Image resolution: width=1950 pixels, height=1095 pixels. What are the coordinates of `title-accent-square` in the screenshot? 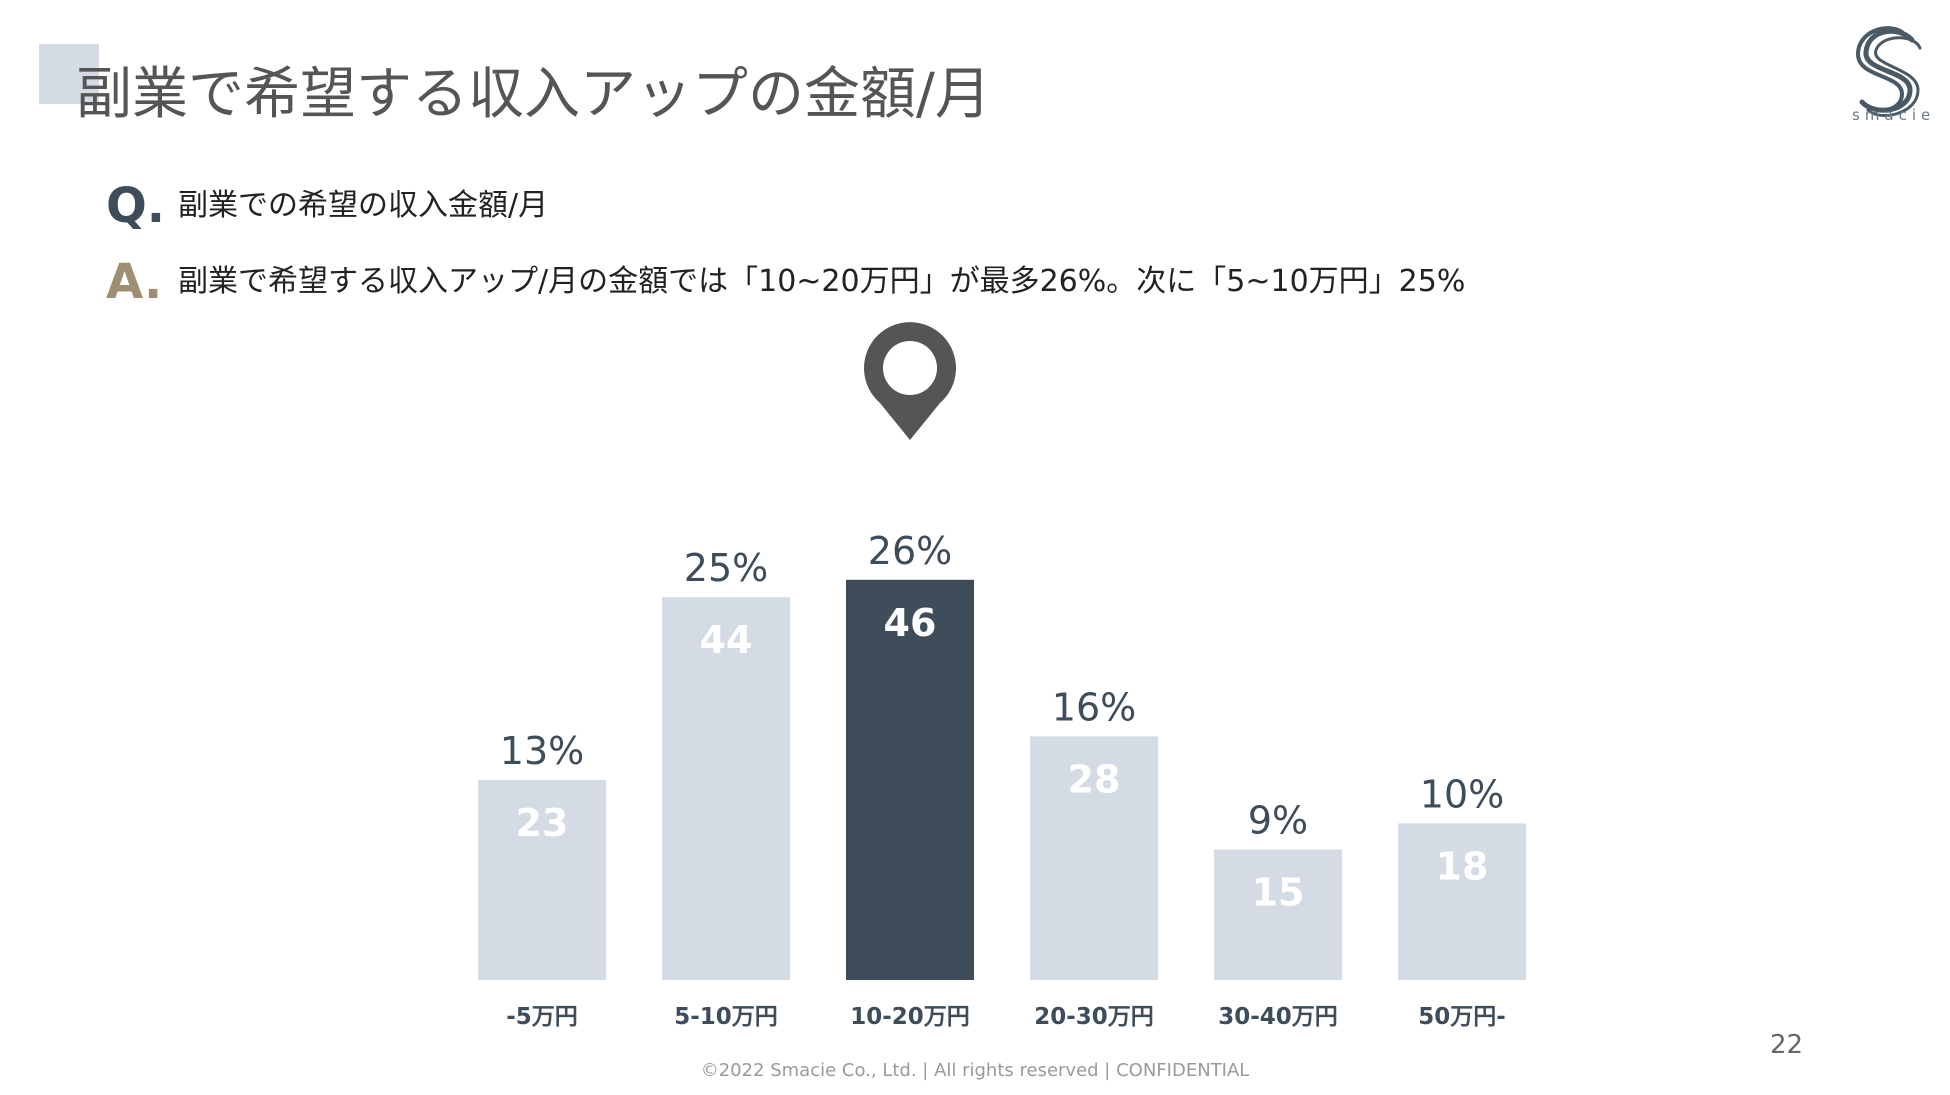 It's located at (69, 74).